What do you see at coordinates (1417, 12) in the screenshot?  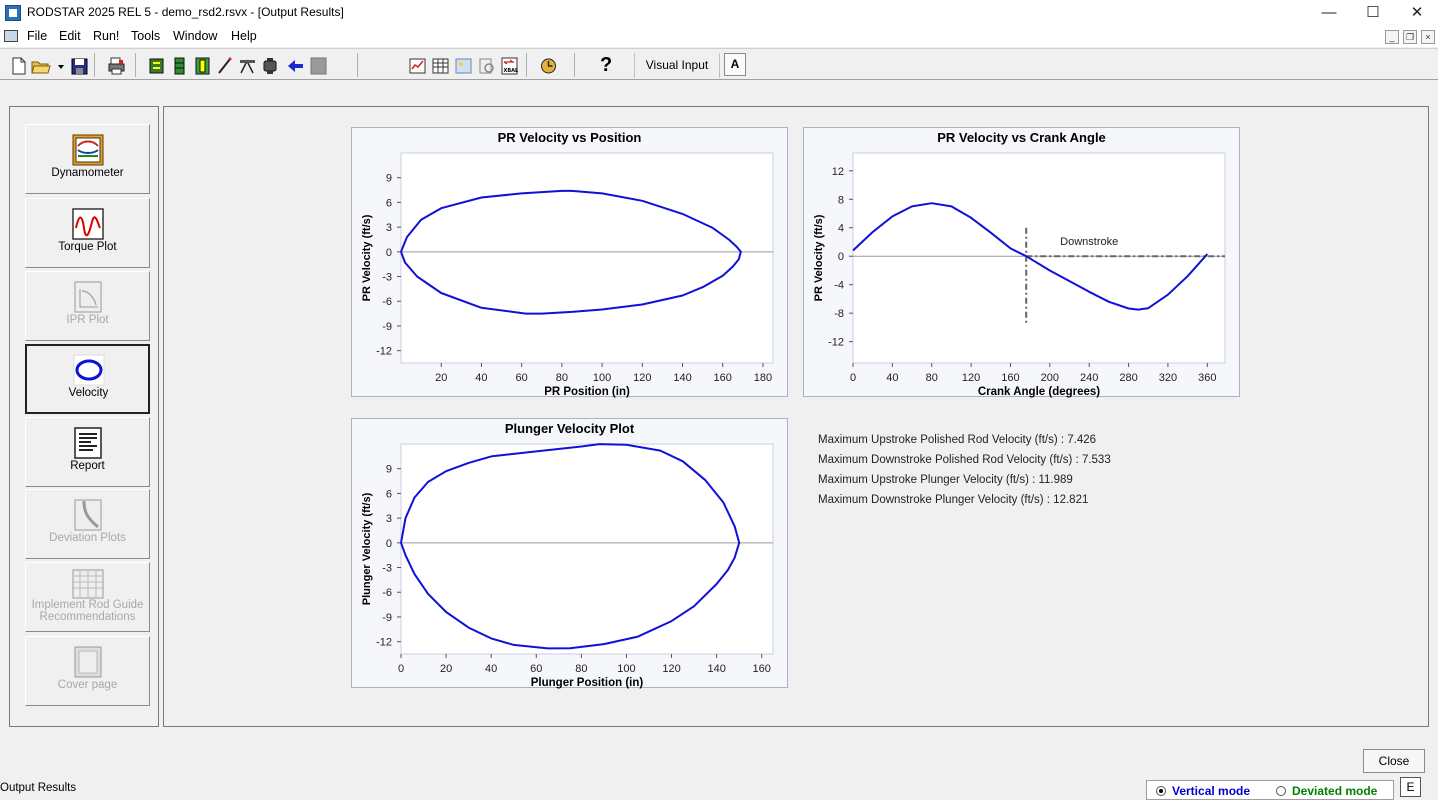 I see `close-window-button: ✕` at bounding box center [1417, 12].